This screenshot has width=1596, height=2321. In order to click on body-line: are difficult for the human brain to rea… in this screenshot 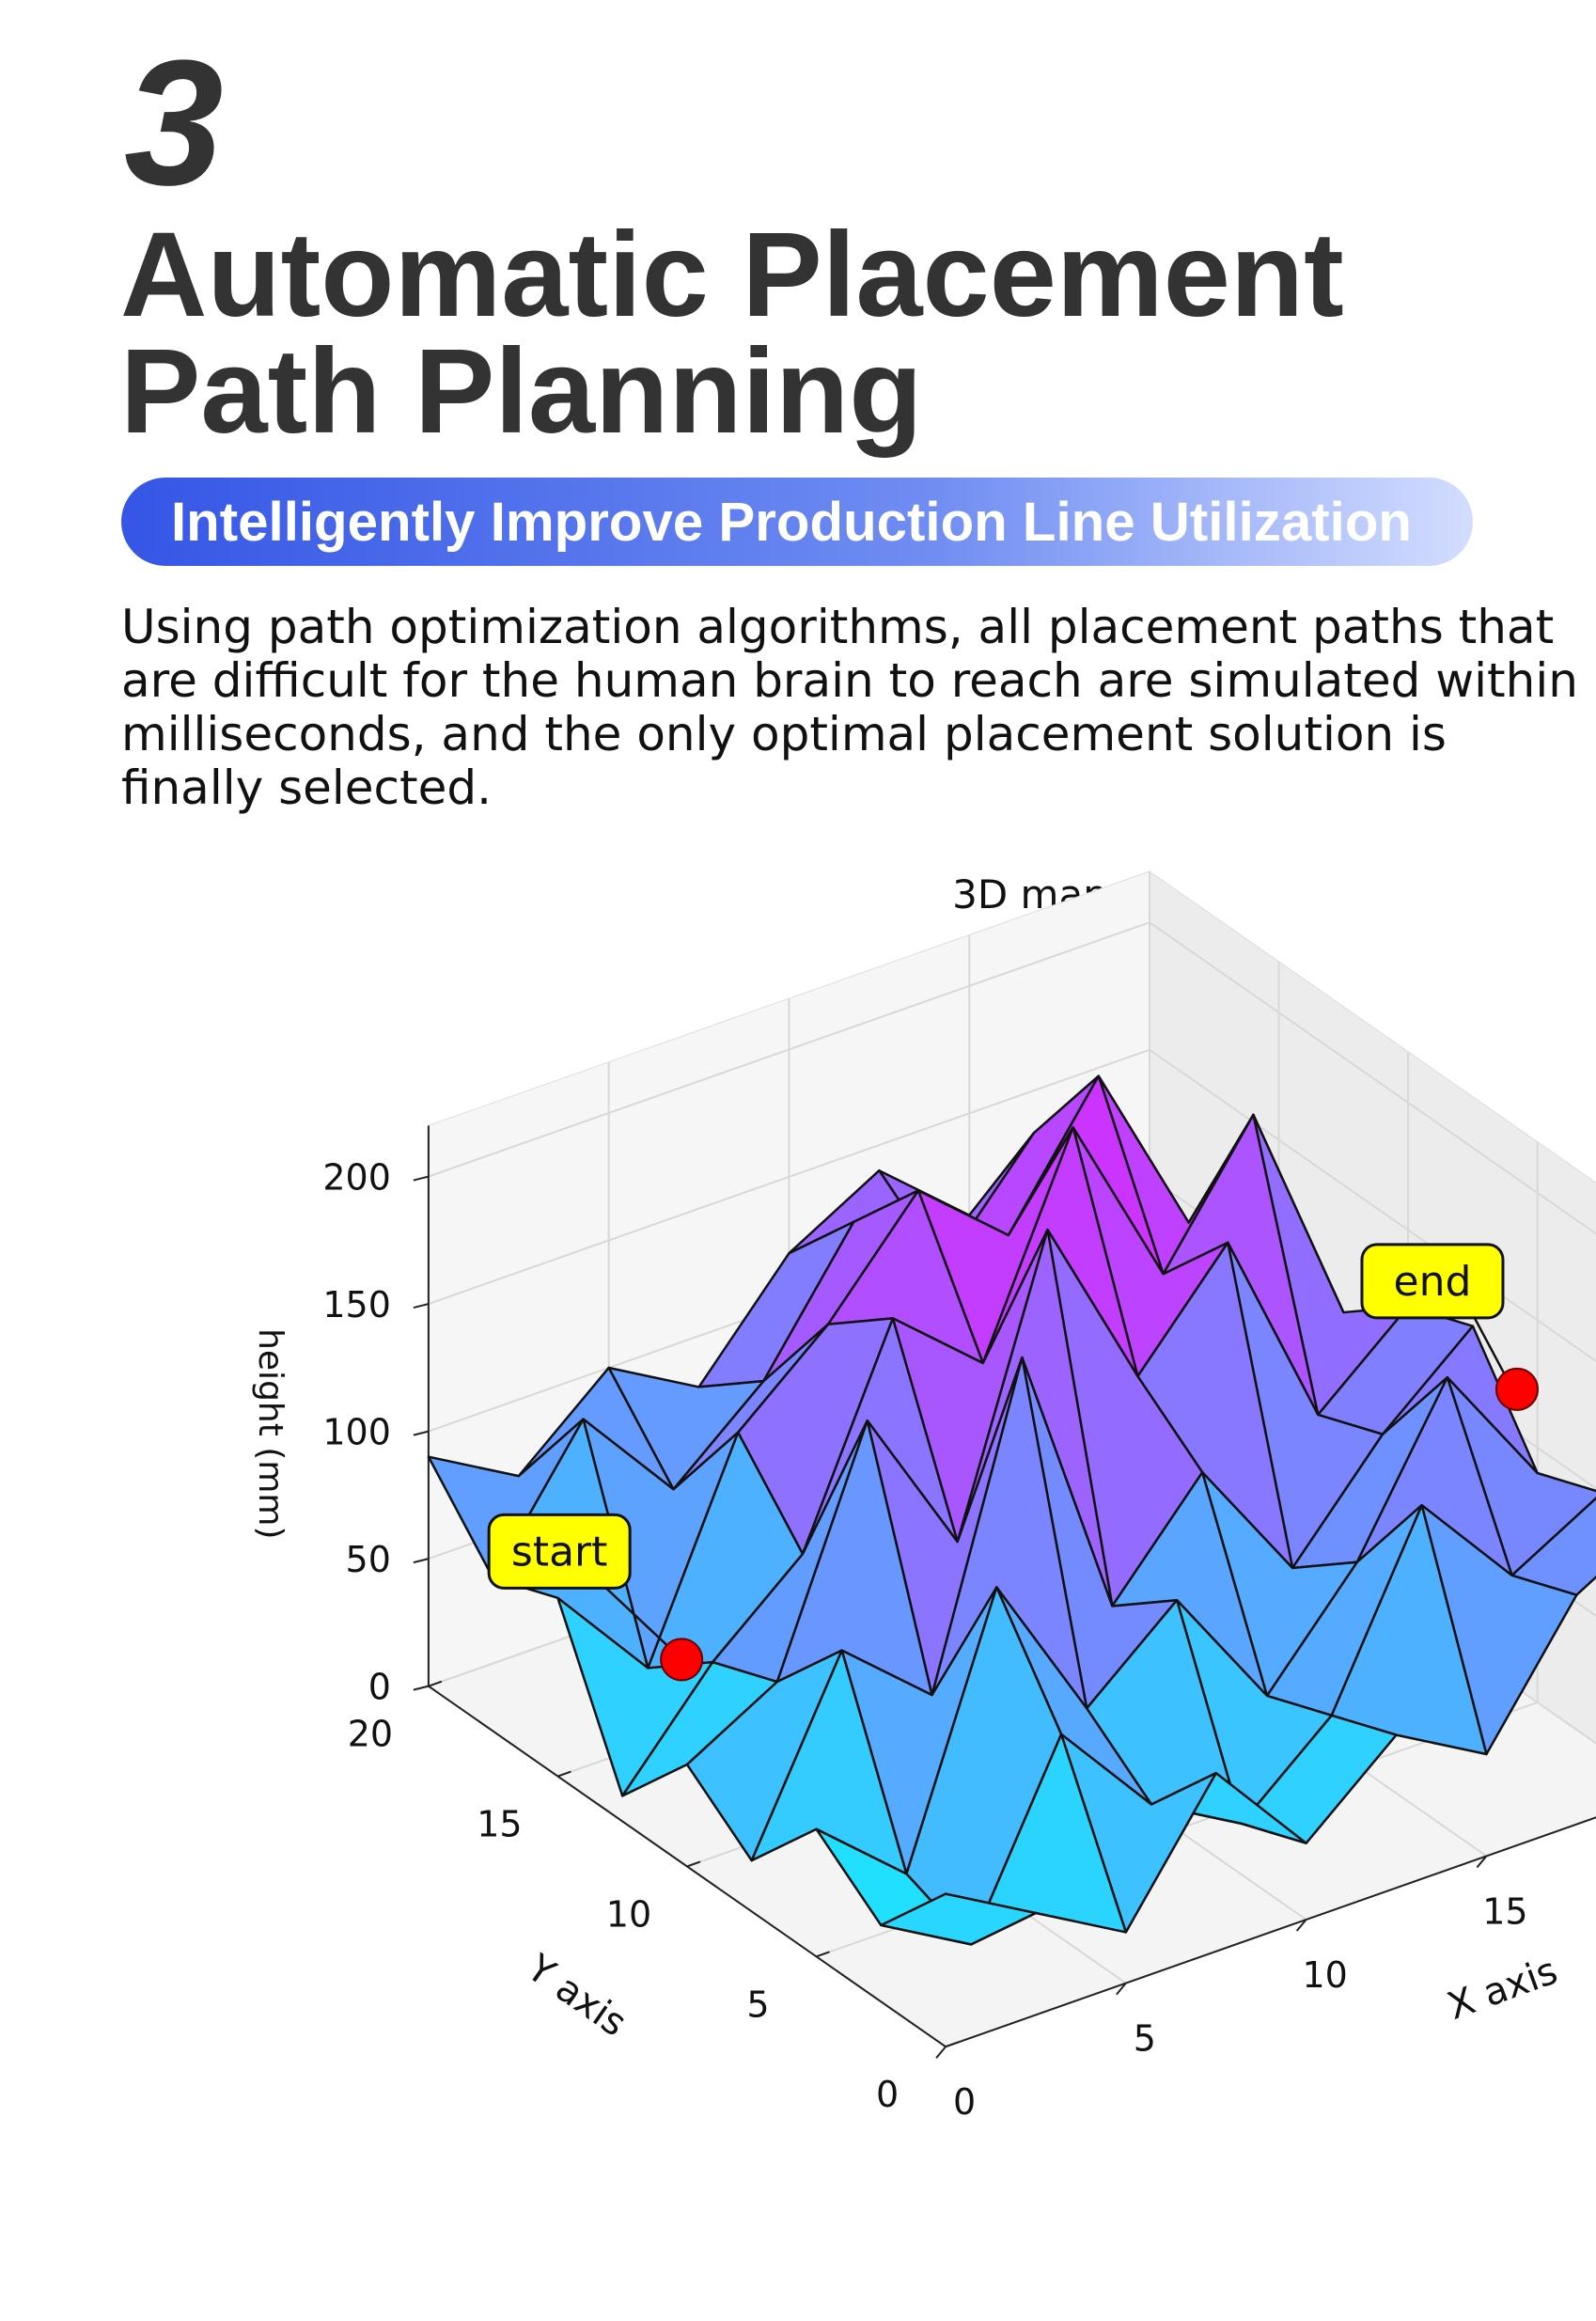, I will do `click(849, 680)`.